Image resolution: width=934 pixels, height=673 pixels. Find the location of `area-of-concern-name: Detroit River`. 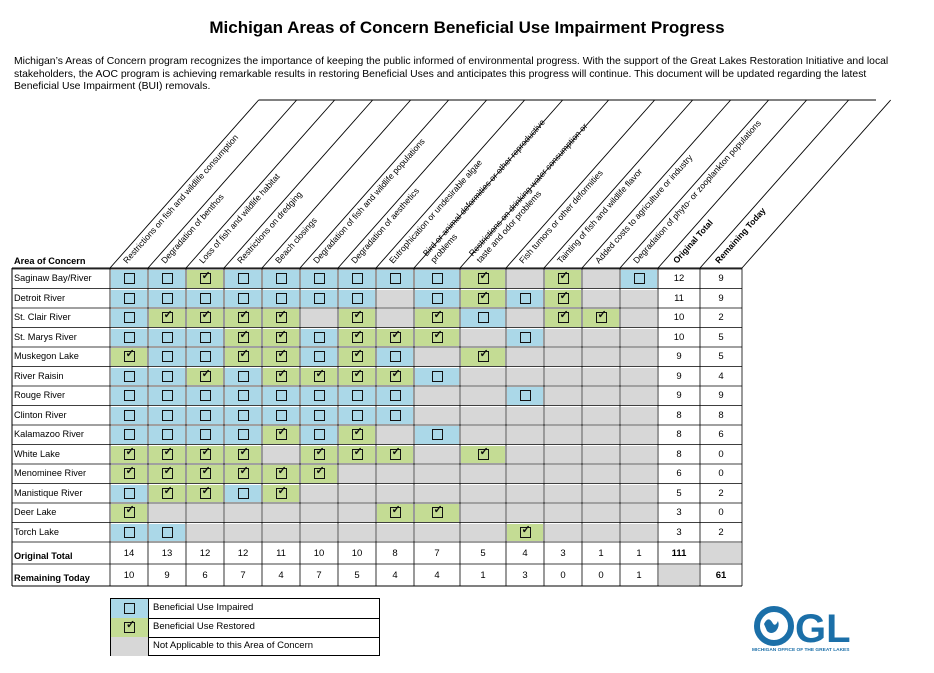

area-of-concern-name: Detroit River is located at coordinates (40, 297).